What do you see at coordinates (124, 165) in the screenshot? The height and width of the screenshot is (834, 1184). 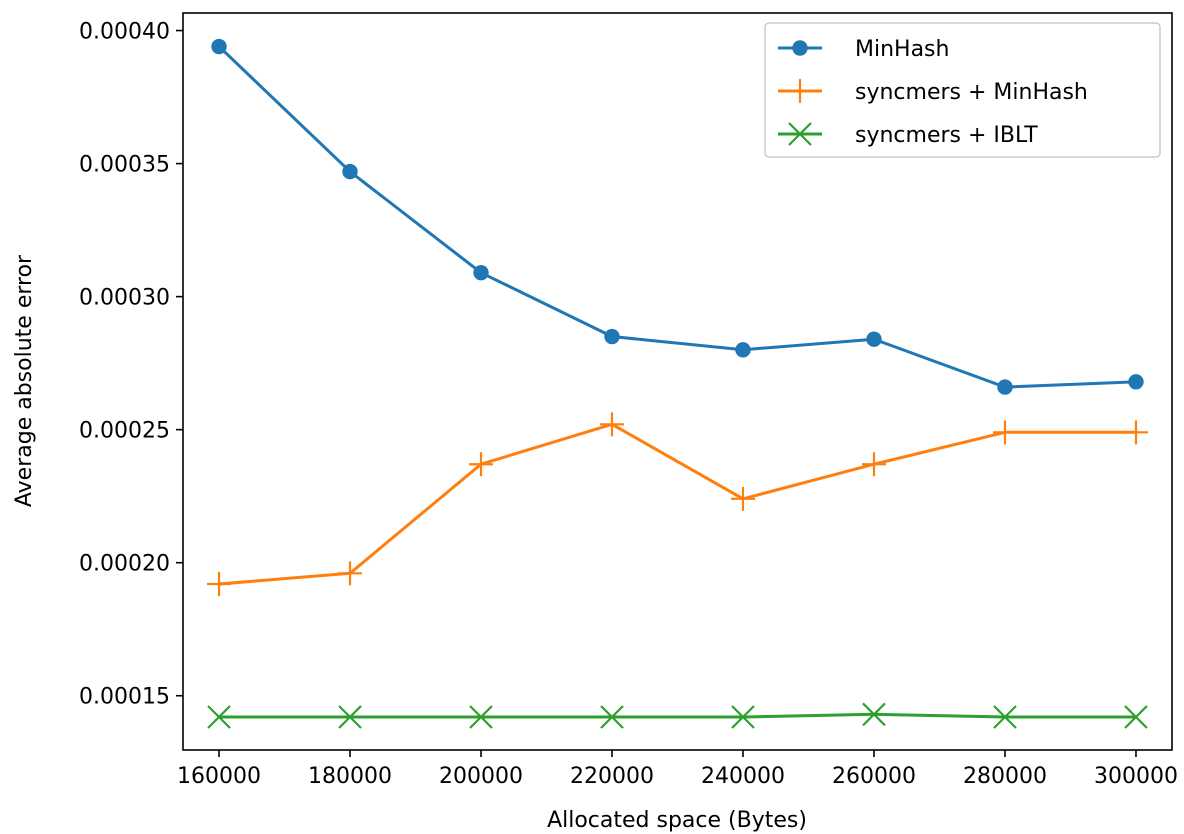 I see `y-tick-label: 0.00035` at bounding box center [124, 165].